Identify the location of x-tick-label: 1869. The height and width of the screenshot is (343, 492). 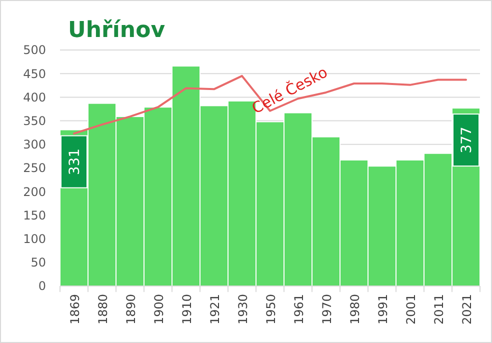
(75, 309).